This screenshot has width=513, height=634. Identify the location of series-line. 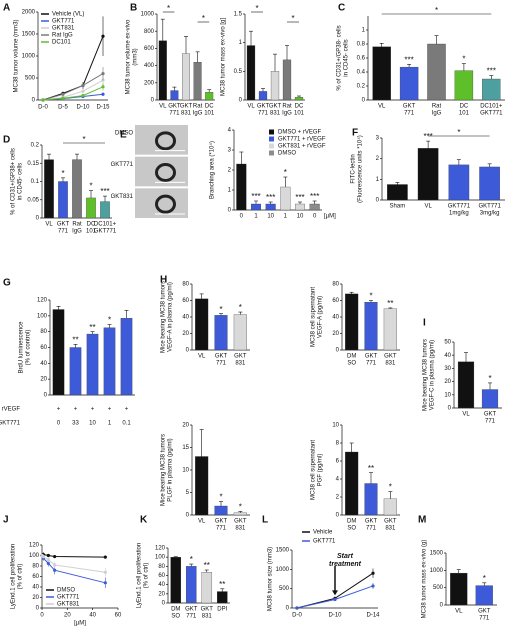
(73, 569).